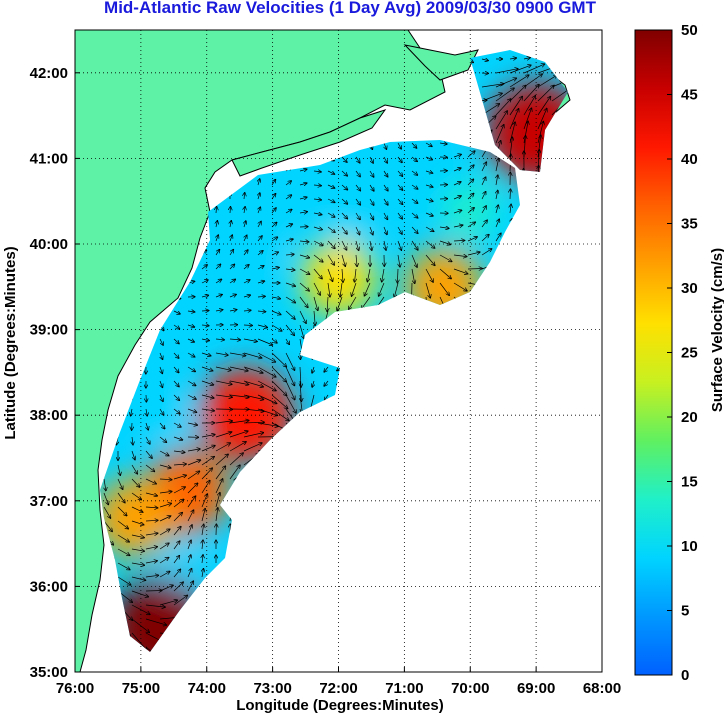  Describe the element at coordinates (689, 417) in the screenshot. I see `colorbar-tick-label: 20` at that location.